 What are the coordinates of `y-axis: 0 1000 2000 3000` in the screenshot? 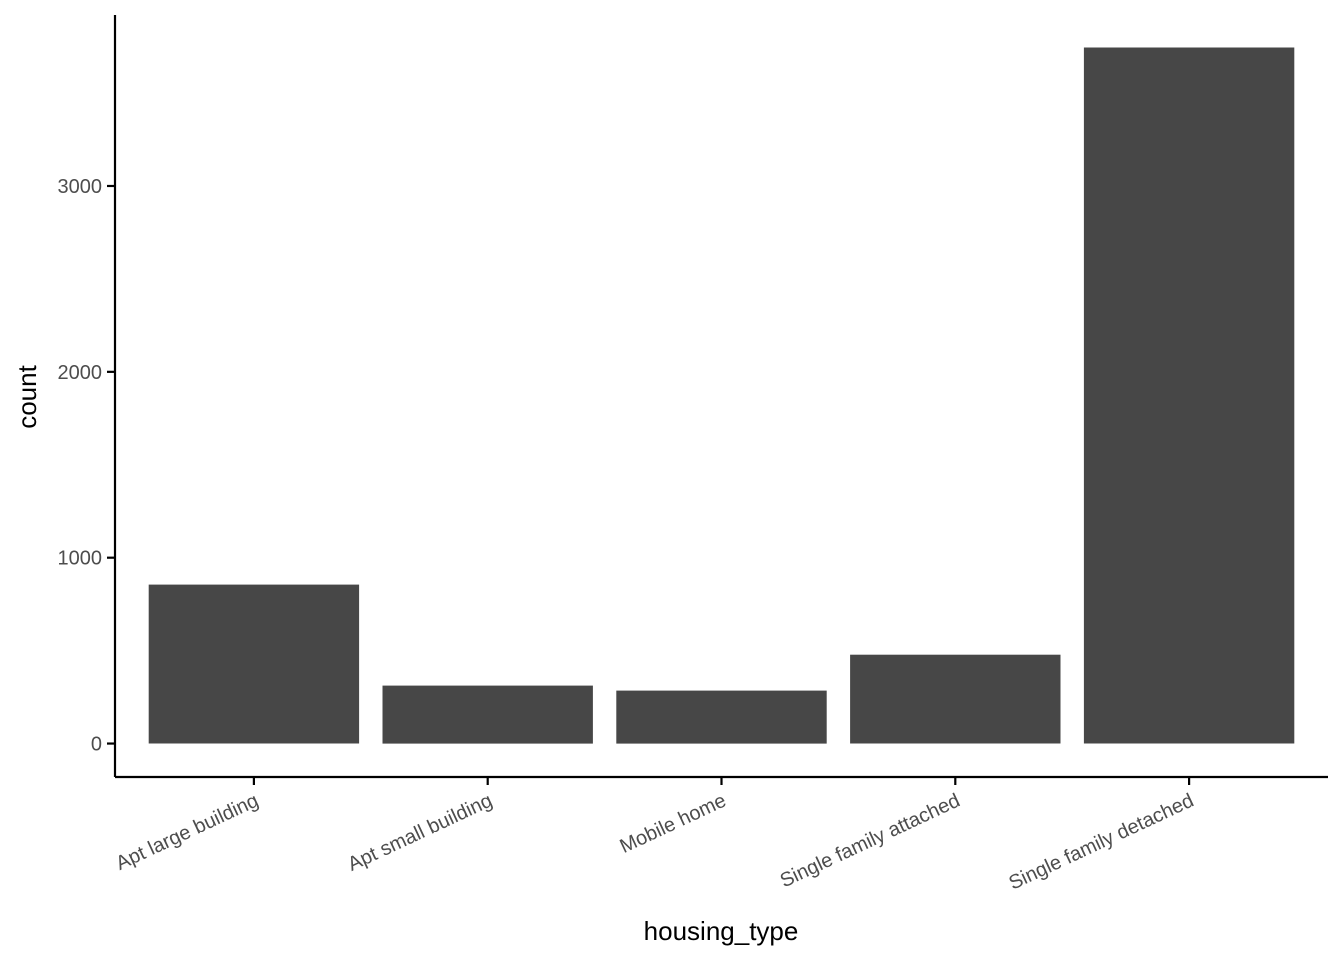 It's located at (87, 396).